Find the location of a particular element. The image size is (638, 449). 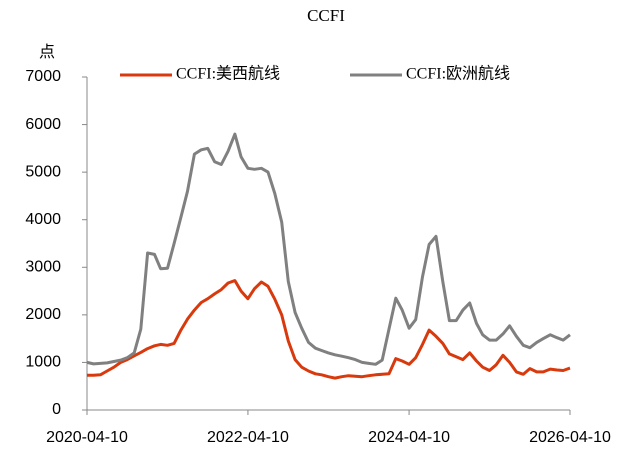

y-axis-label: 点 is located at coordinates (47, 52).